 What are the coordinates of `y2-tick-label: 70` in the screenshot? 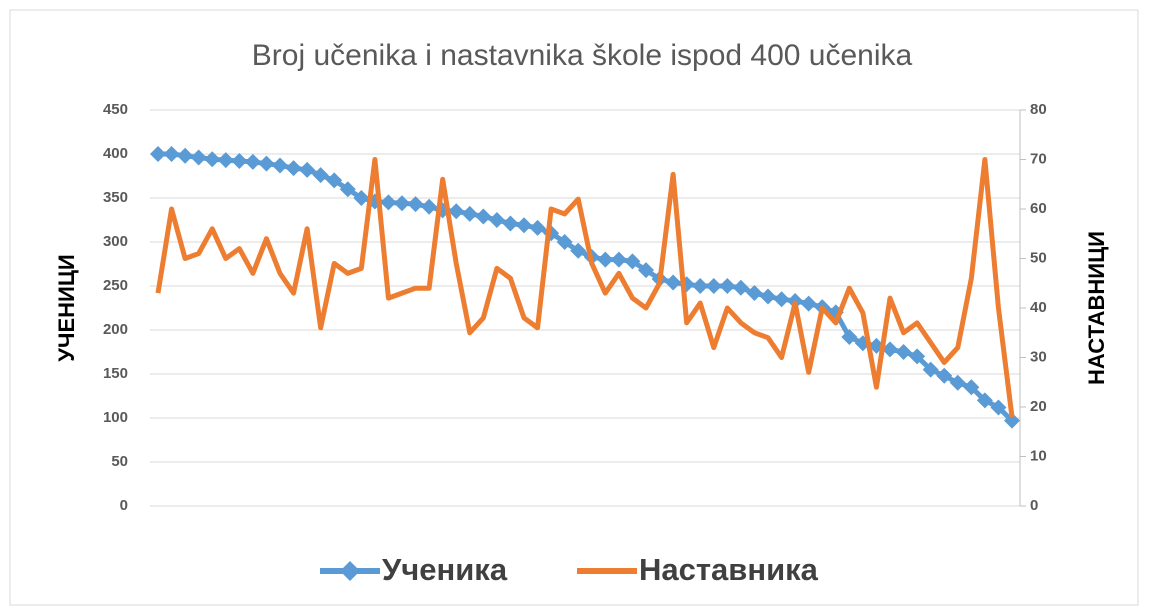 It's located at (1038, 158).